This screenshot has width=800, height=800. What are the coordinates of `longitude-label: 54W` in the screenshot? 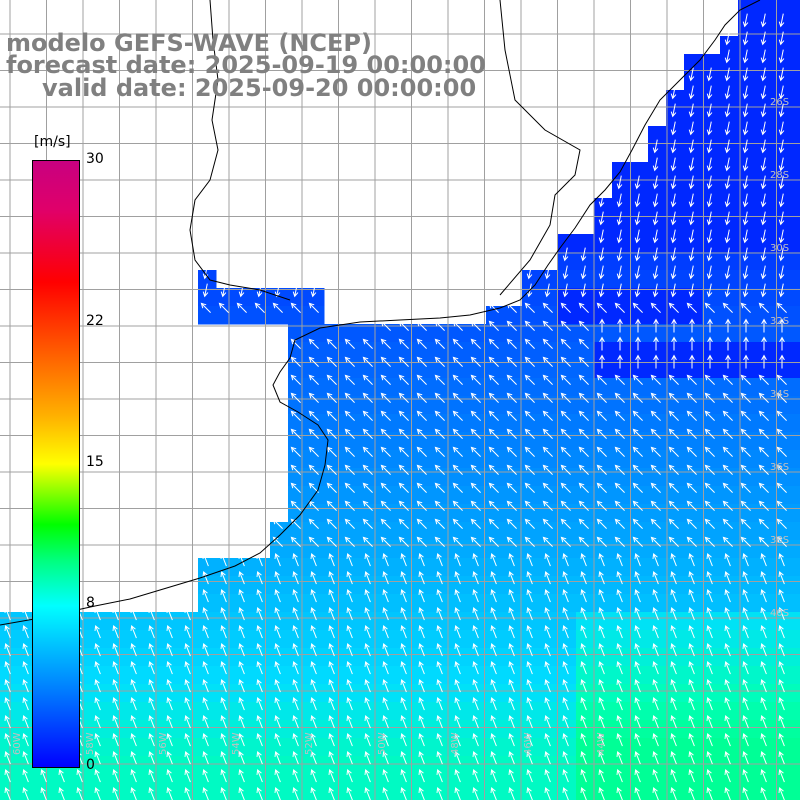 It's located at (236, 743).